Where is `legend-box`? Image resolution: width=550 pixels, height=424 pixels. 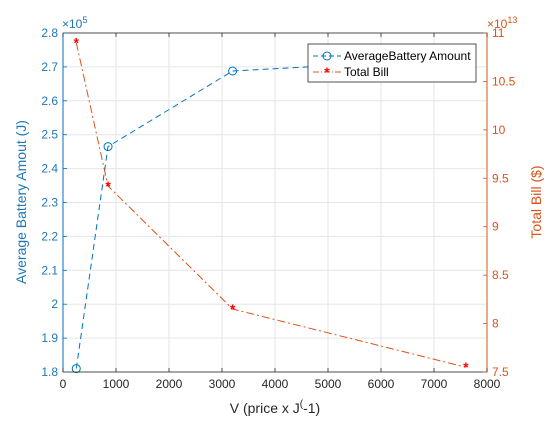 legend-box is located at coordinates (392, 63).